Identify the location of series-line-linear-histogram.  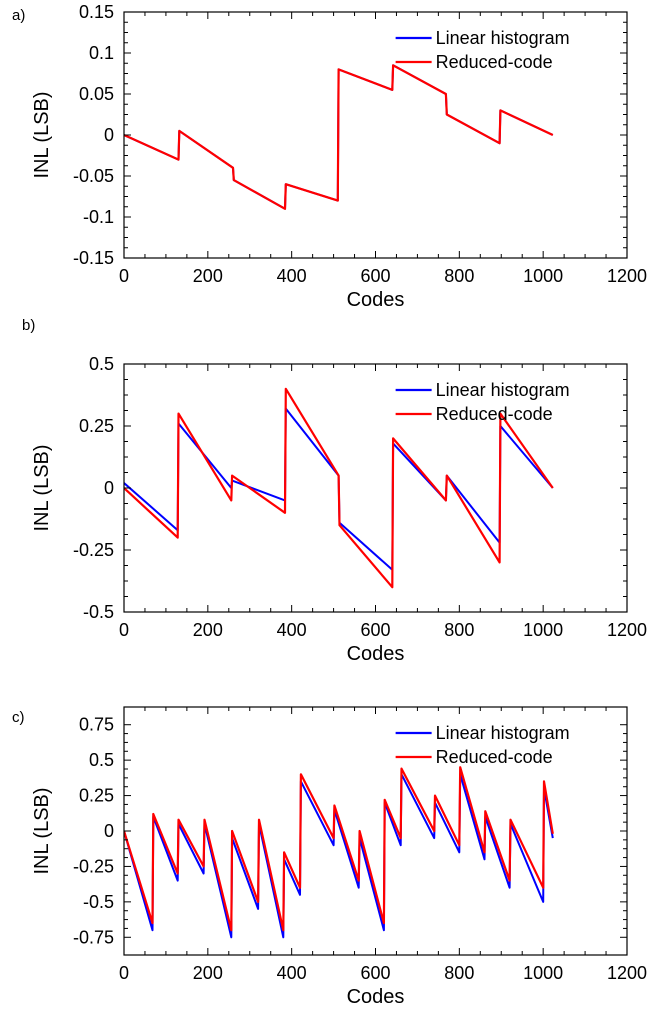
(339, 856).